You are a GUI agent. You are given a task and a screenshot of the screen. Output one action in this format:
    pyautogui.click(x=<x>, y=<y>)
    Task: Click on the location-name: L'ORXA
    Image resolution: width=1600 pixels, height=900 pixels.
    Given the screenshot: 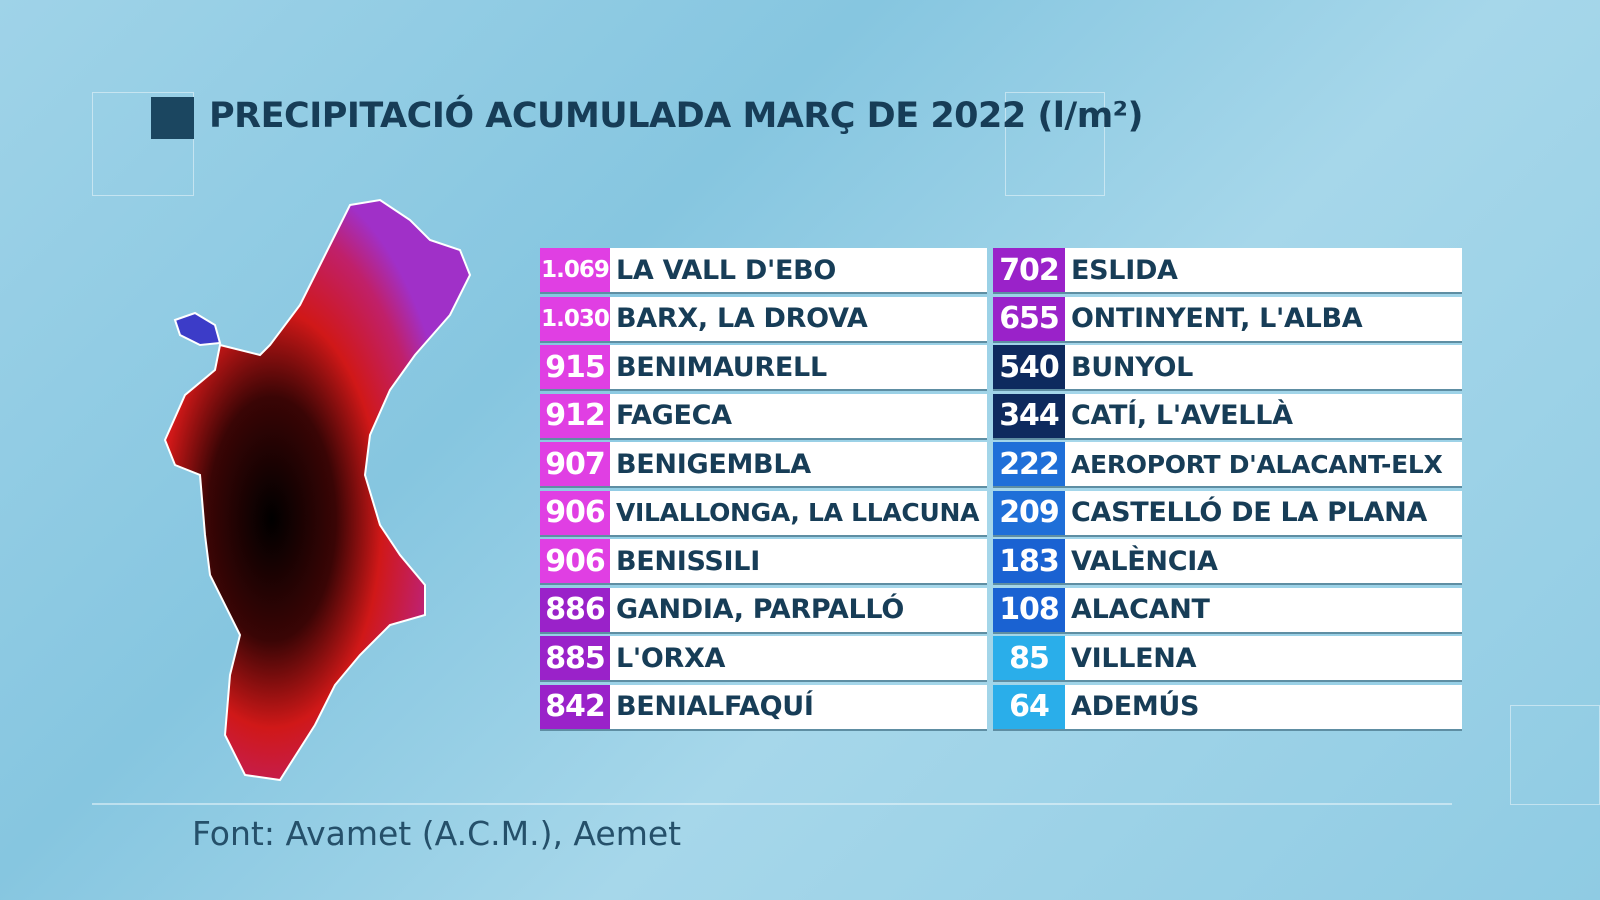 What is the action you would take?
    pyautogui.click(x=671, y=658)
    